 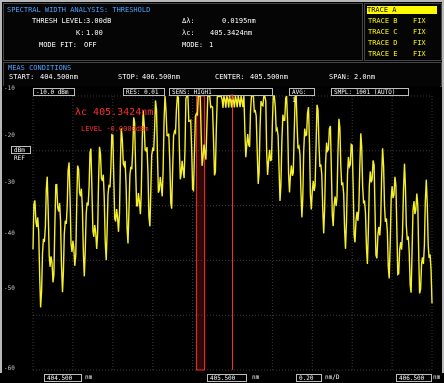 I want to click on peak-marker-label: 4, so click(x=231, y=97).